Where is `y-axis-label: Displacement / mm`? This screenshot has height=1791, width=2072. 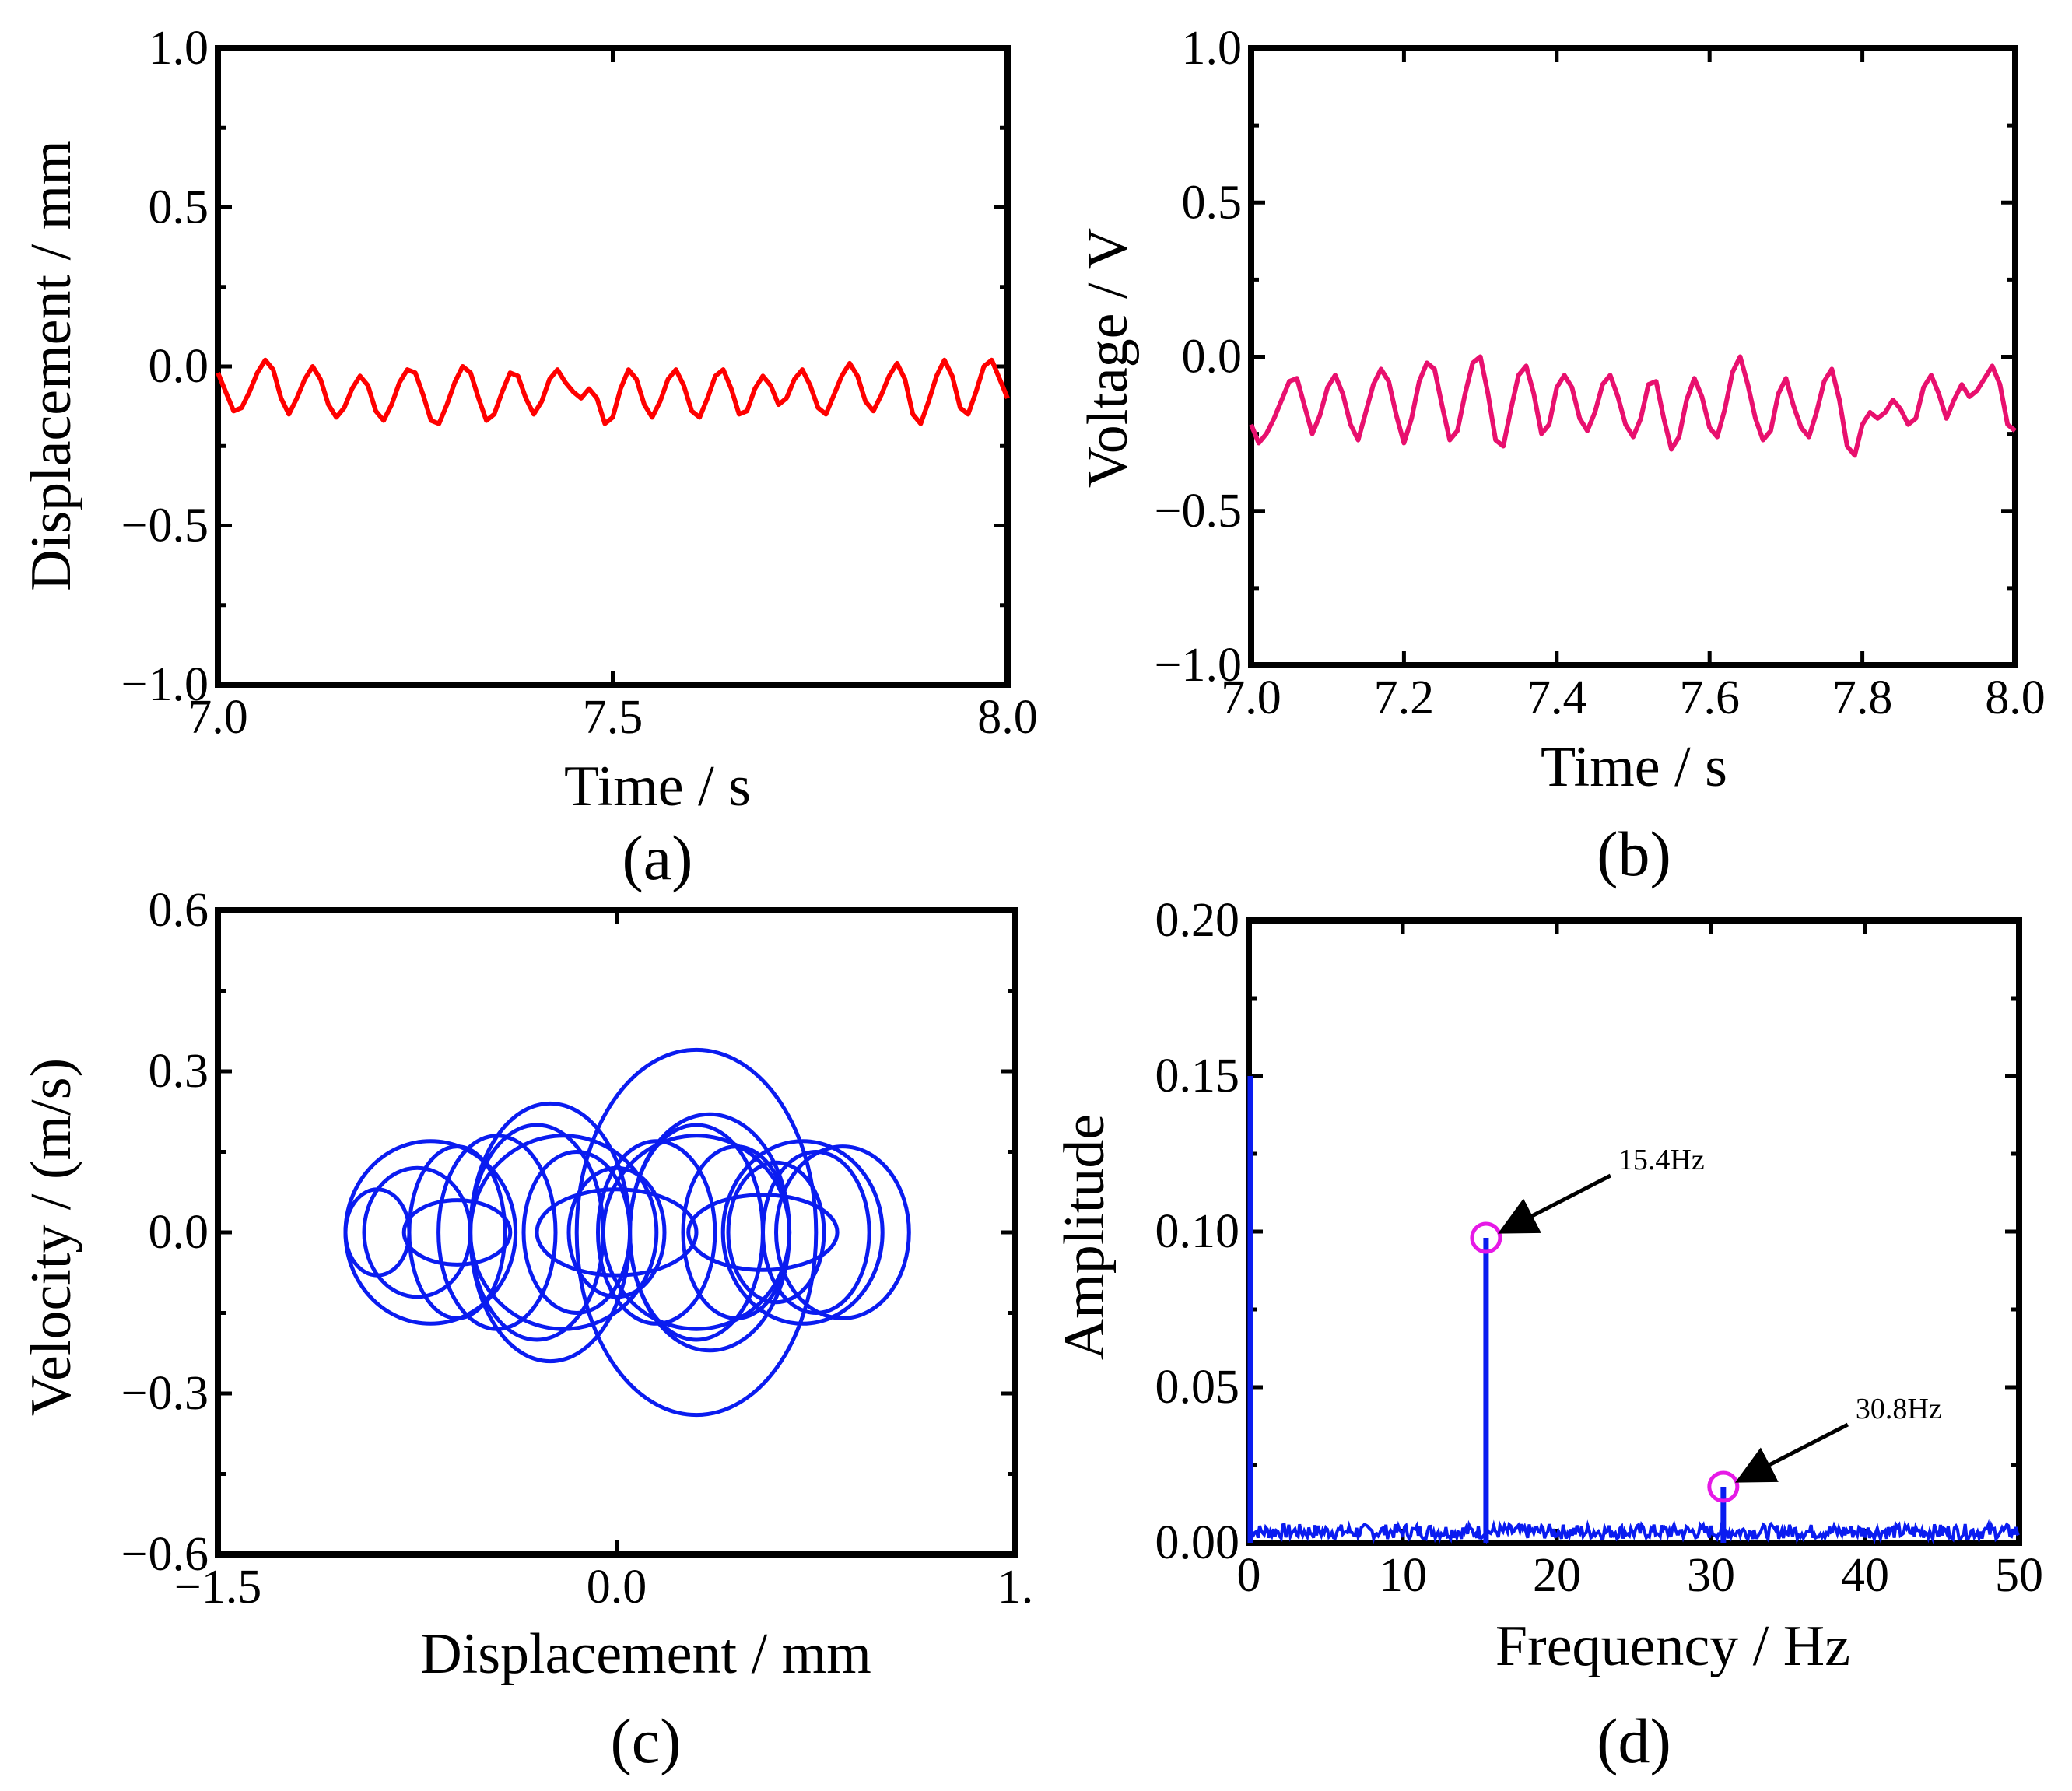
y-axis-label: Displacement / mm is located at coordinates (51, 365).